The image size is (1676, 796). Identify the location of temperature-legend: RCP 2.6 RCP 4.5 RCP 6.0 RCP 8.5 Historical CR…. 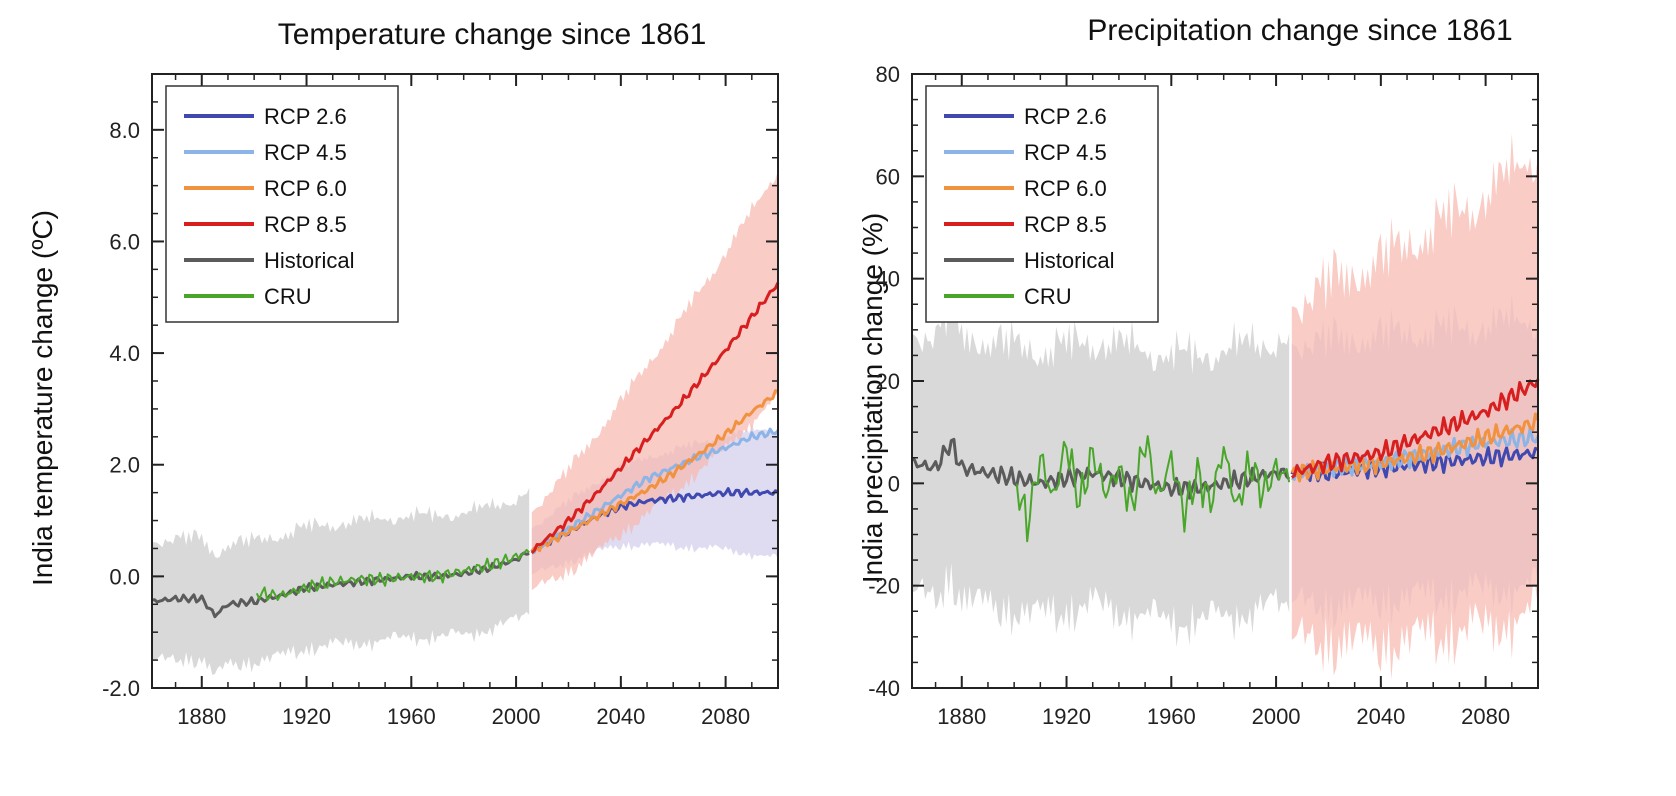
(282, 204).